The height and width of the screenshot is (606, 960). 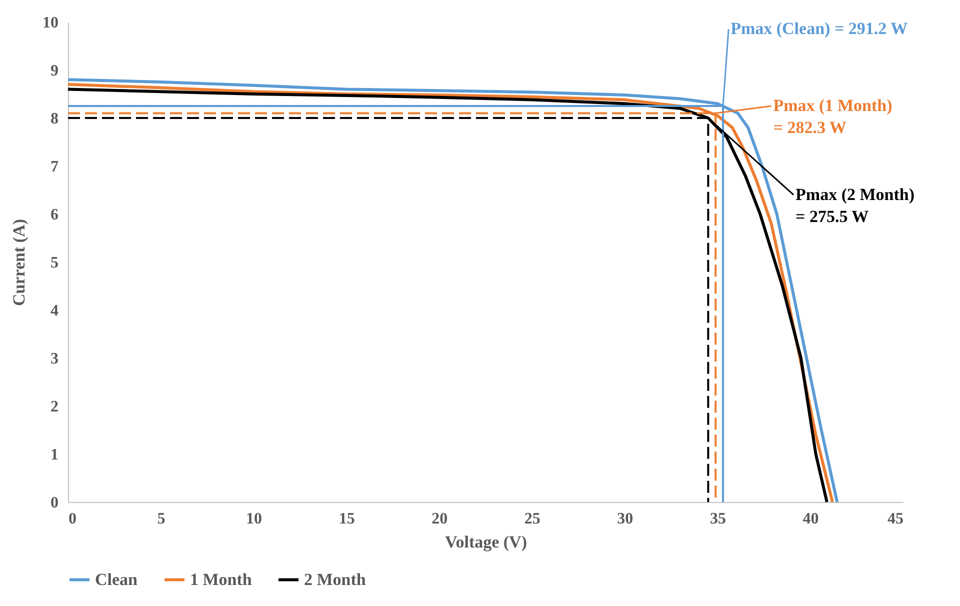 I want to click on y-axis-title: Current (A), so click(x=19, y=262).